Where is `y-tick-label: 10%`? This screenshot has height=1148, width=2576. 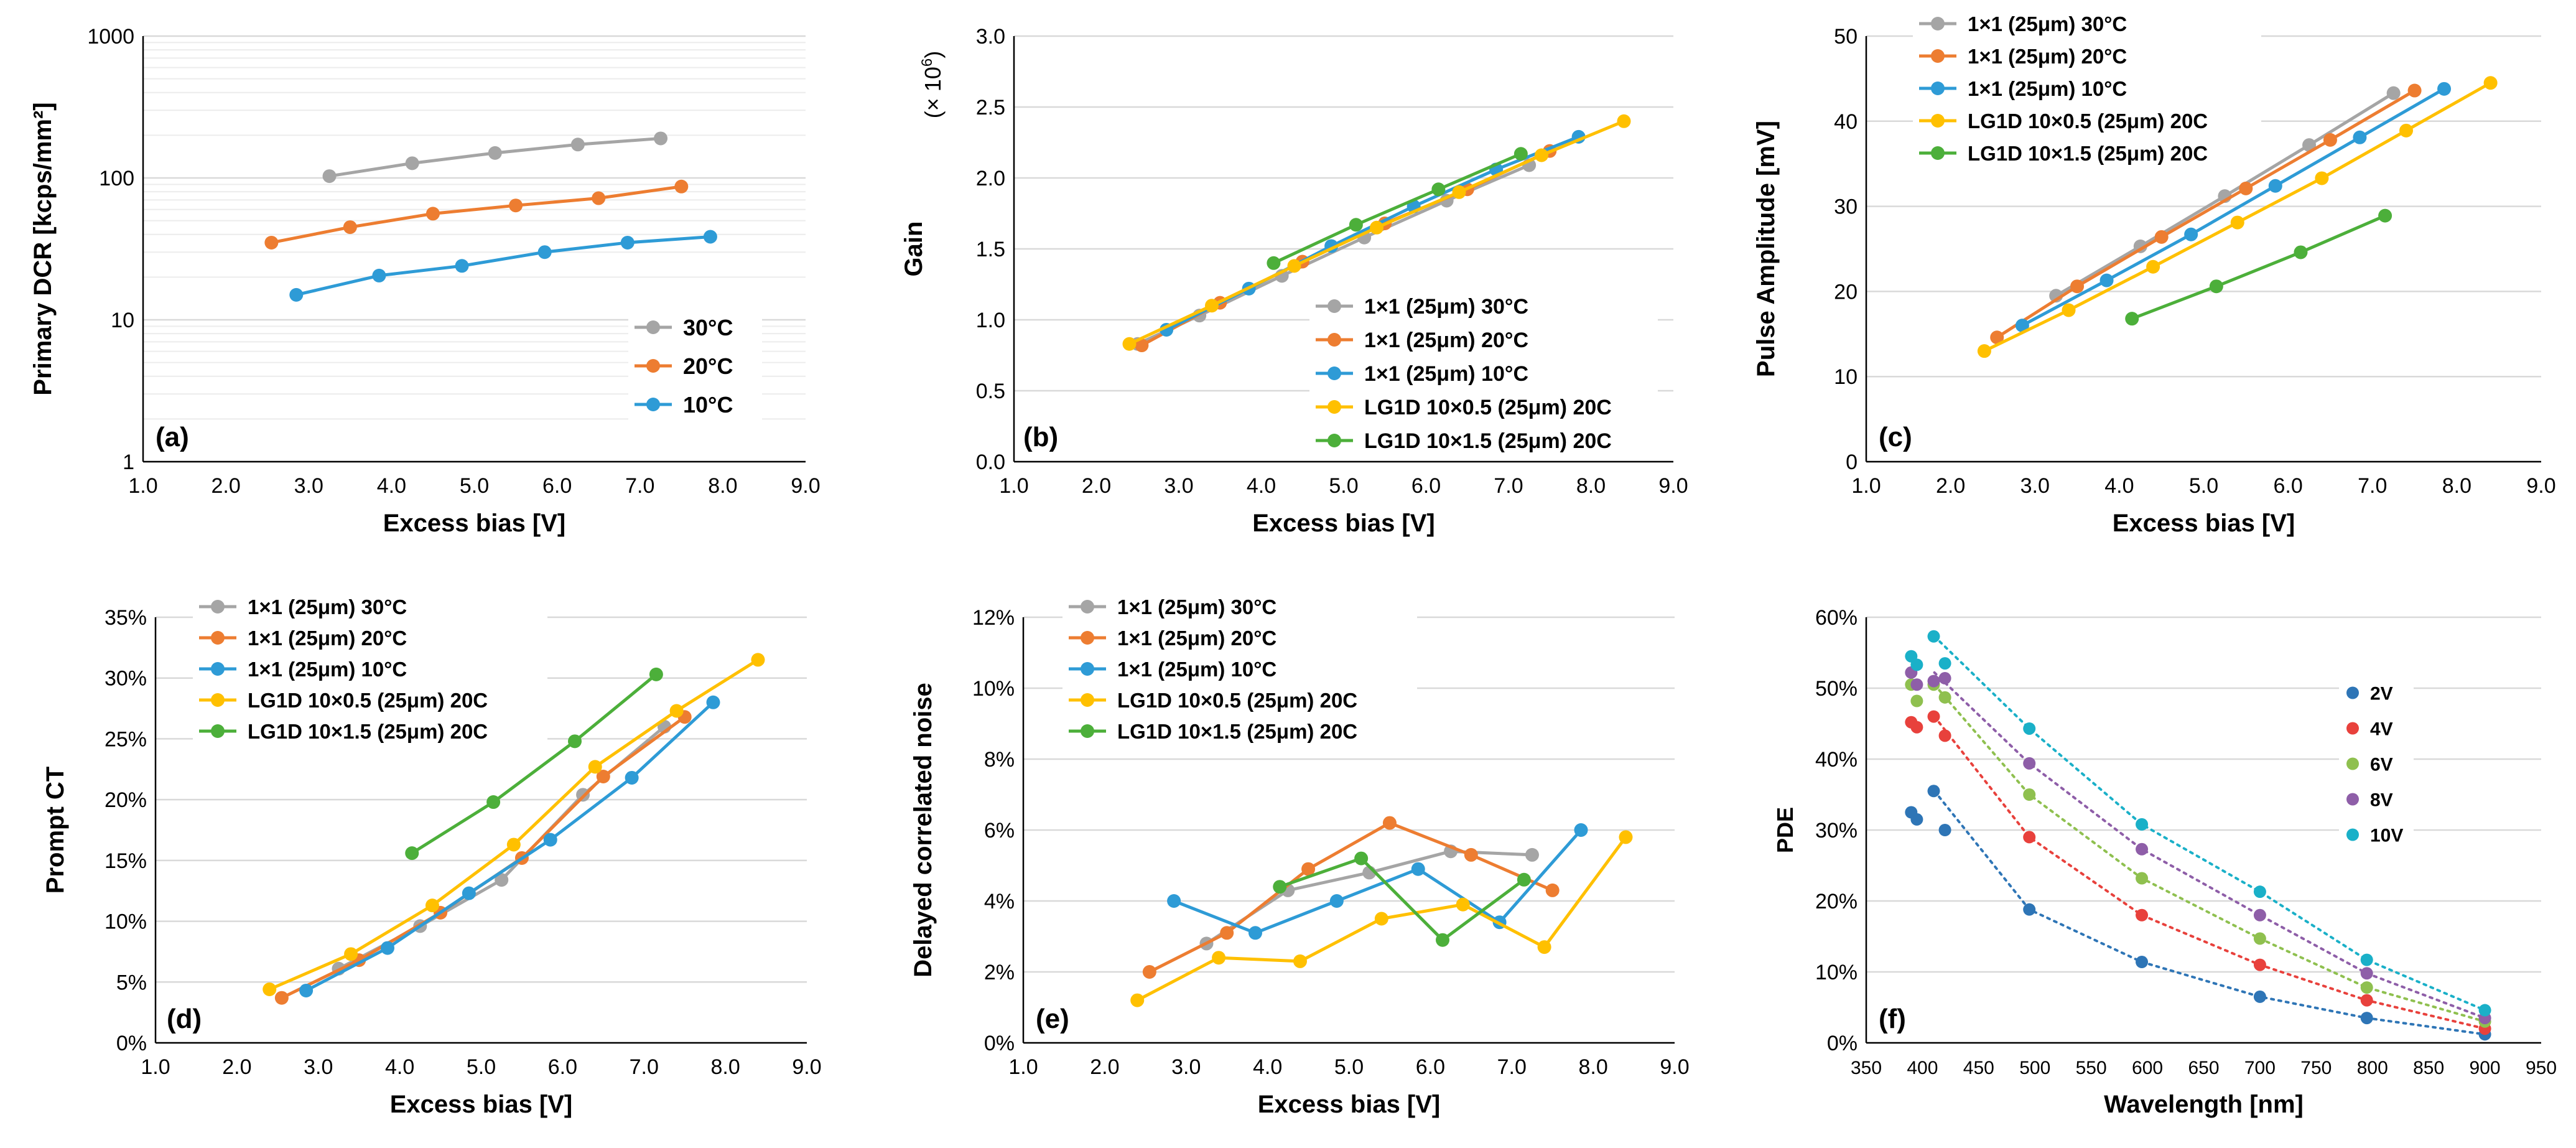
y-tick-label: 10% is located at coordinates (126, 922).